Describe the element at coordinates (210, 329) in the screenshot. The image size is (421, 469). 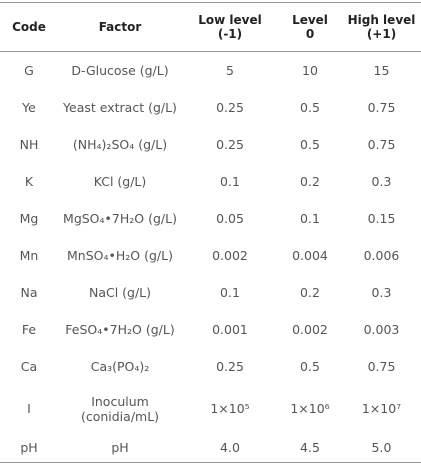
I see `table-row: Fe FeSO₄•7H₂O (g/L) 0.001 0.002 0.003` at that location.